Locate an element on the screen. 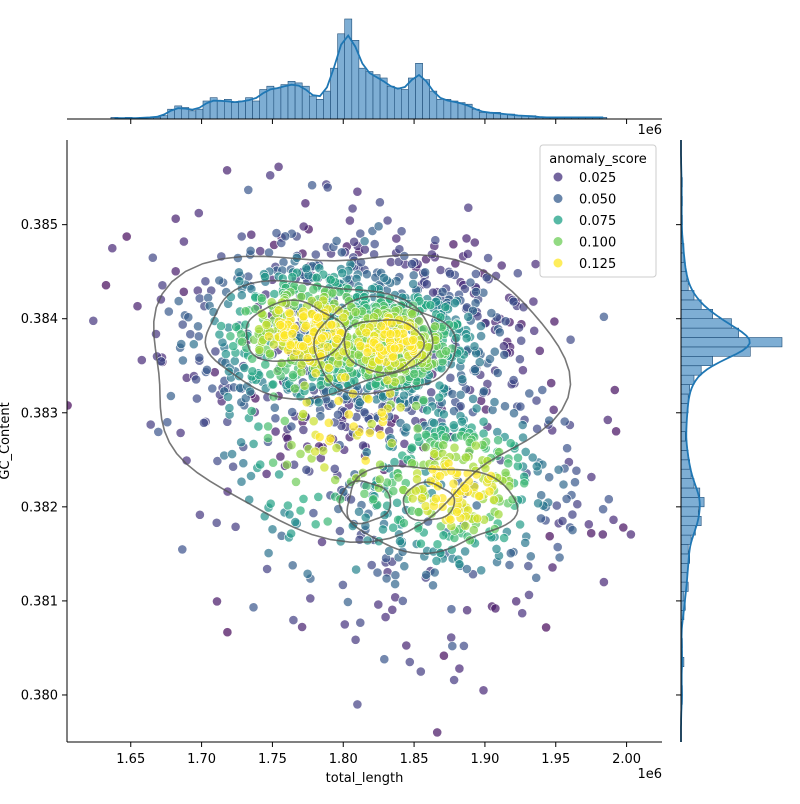 This screenshot has width=800, height=804. legend-box is located at coordinates (598, 211).